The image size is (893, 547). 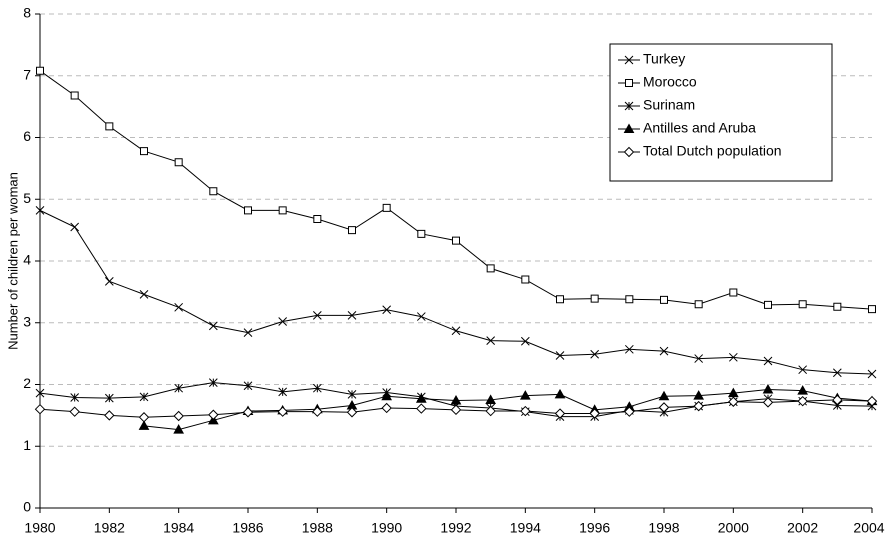 What do you see at coordinates (27, 260) in the screenshot?
I see `y-tick-label: 4` at bounding box center [27, 260].